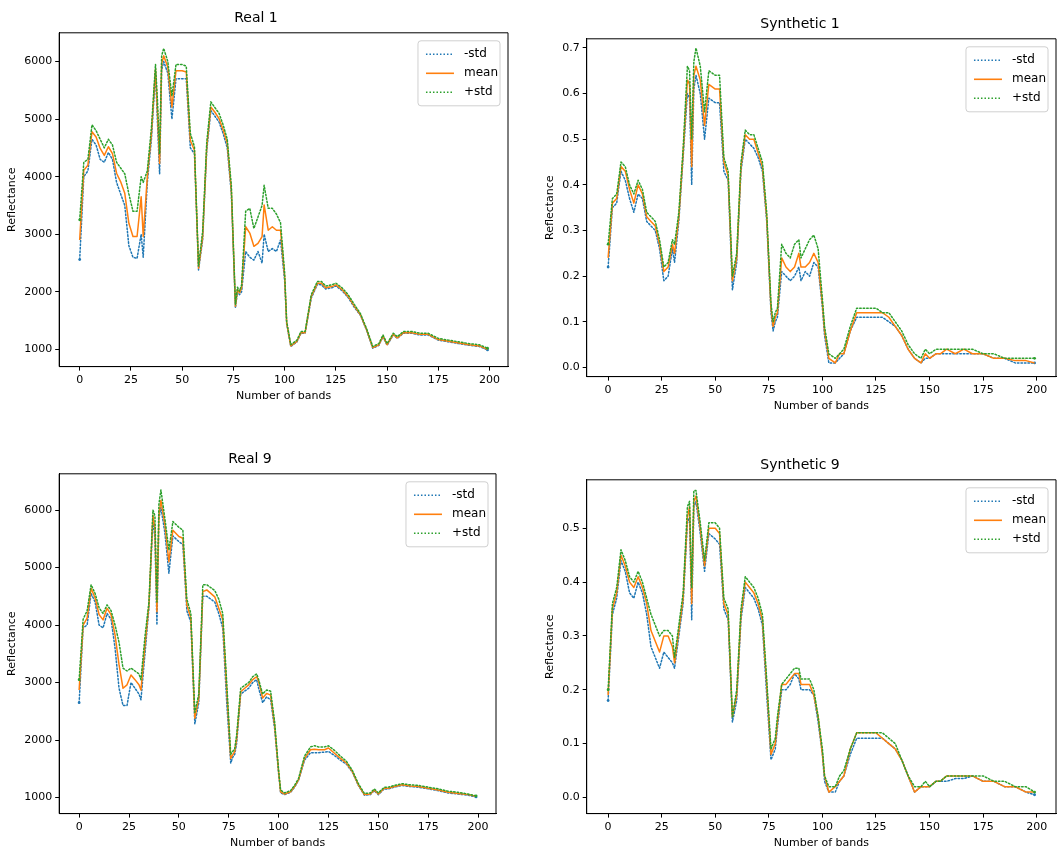 This screenshot has width=1060, height=850. What do you see at coordinates (800, 464) in the screenshot?
I see `chart-title: Synthetic 9` at bounding box center [800, 464].